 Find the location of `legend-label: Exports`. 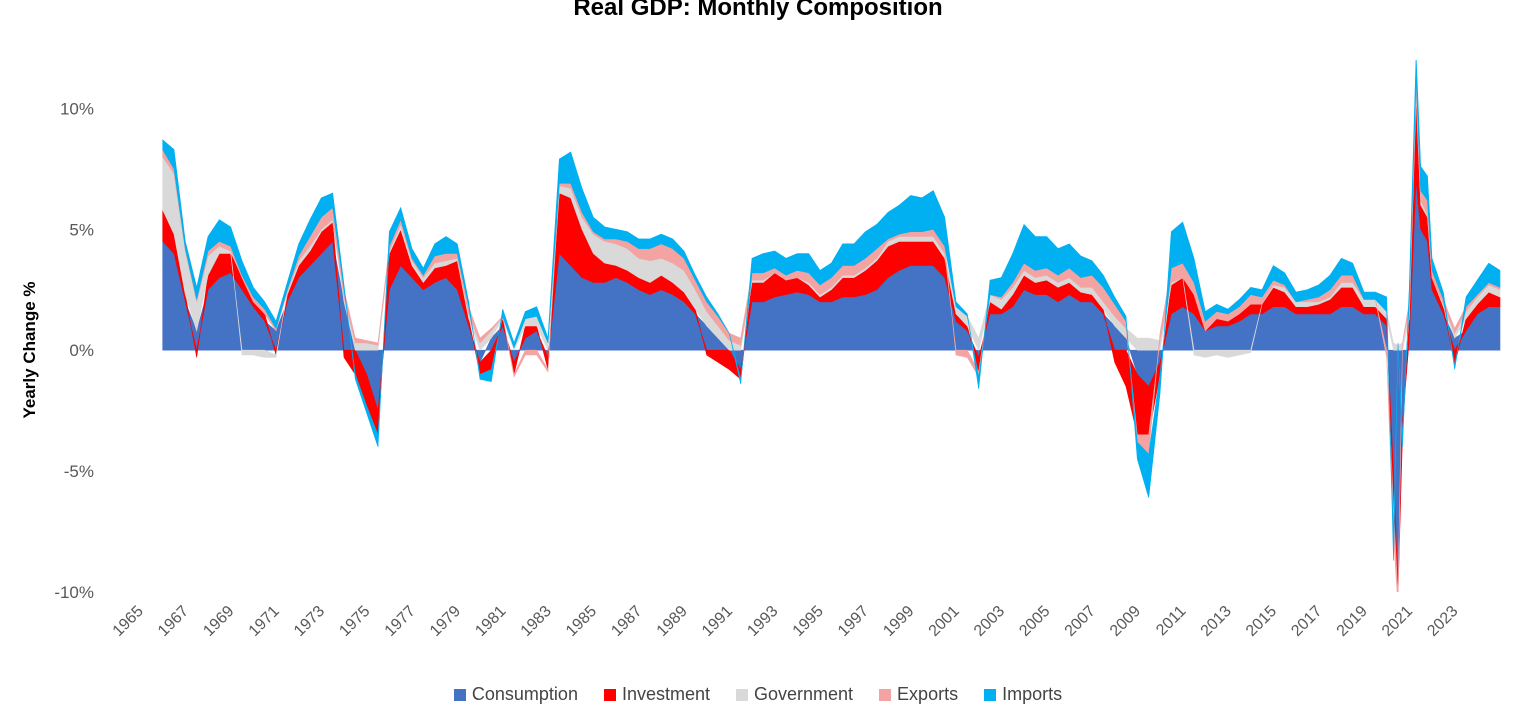

legend-label: Exports is located at coordinates (928, 694).